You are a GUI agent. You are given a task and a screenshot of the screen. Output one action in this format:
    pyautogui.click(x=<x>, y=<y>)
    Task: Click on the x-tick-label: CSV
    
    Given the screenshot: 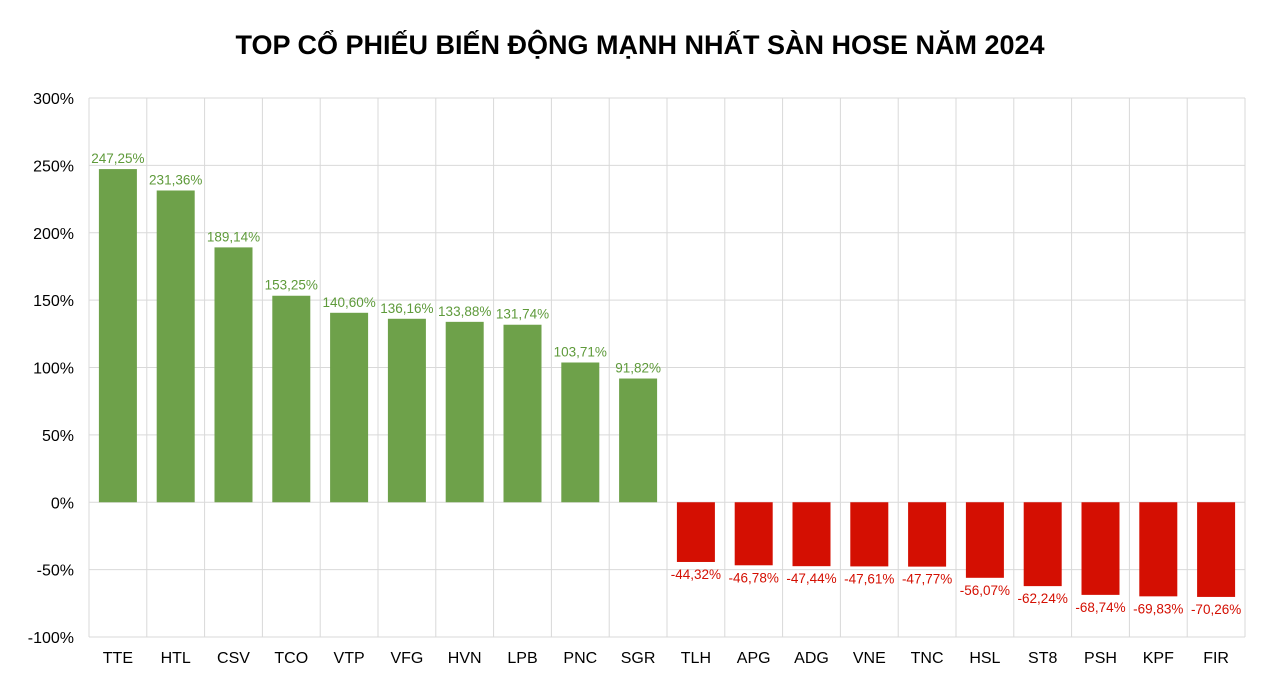 What is the action you would take?
    pyautogui.click(x=233, y=658)
    